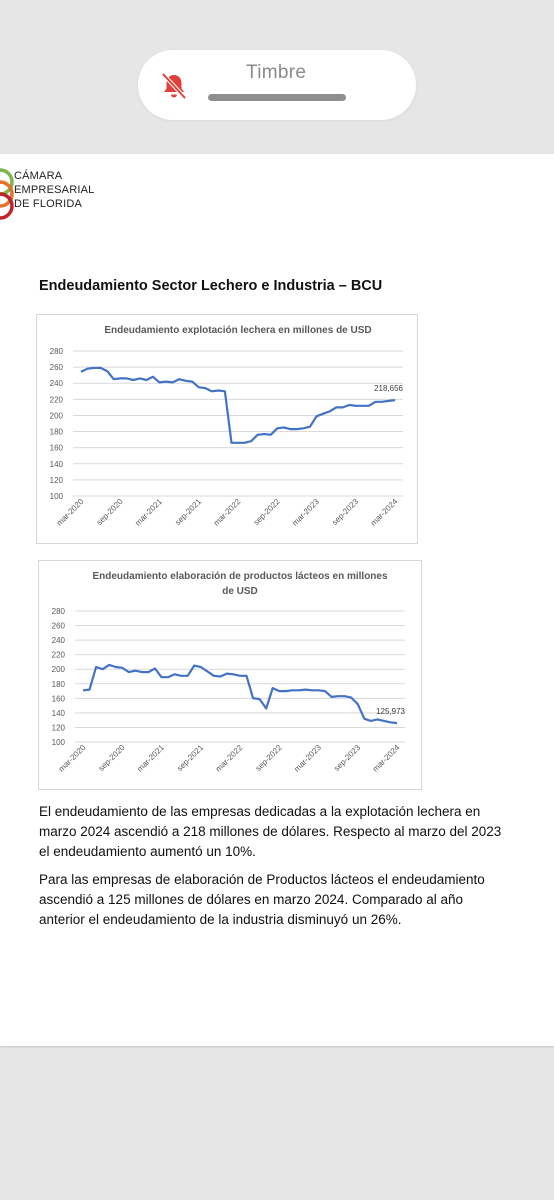  I want to click on logo-rings-icon, so click(7, 194).